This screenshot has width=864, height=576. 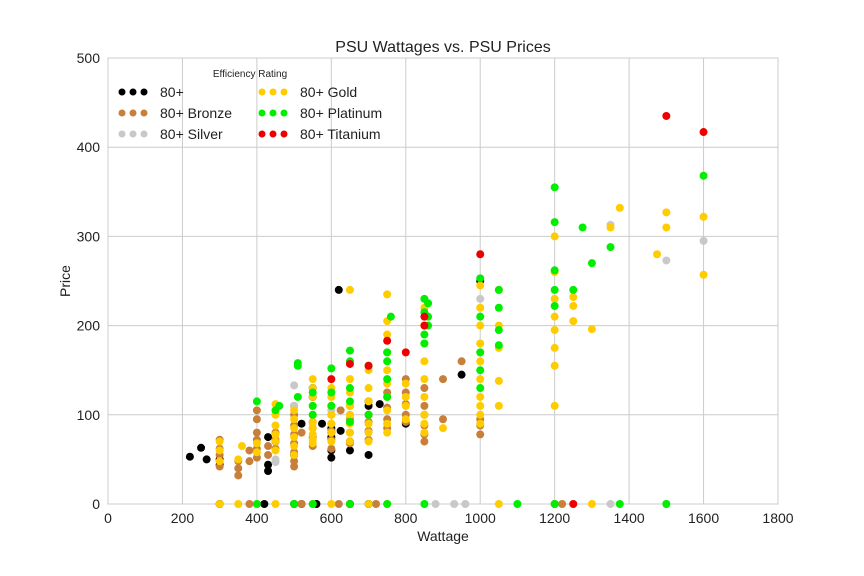 I want to click on y-tick-label: 300, so click(x=89, y=236).